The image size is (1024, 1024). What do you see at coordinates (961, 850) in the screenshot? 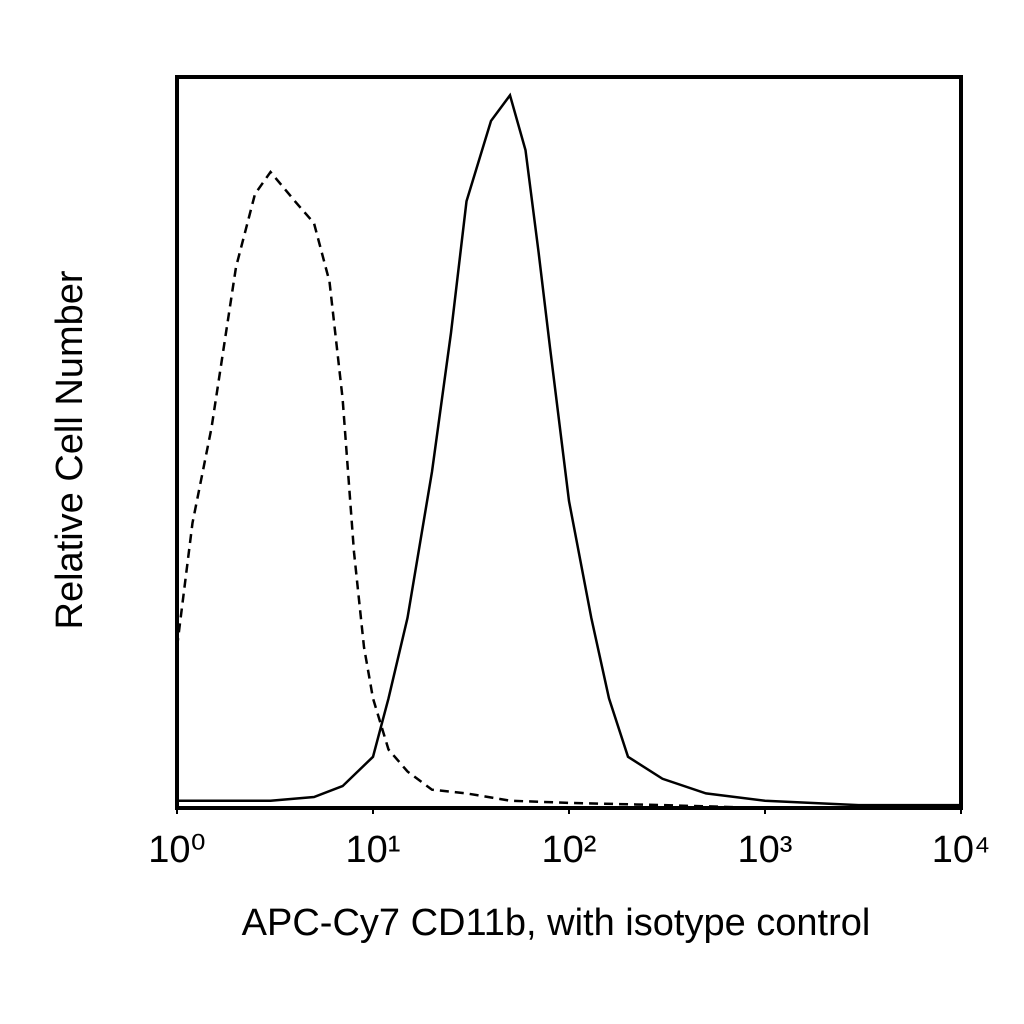
I see `x-tick-label: 10⁴` at bounding box center [961, 850].